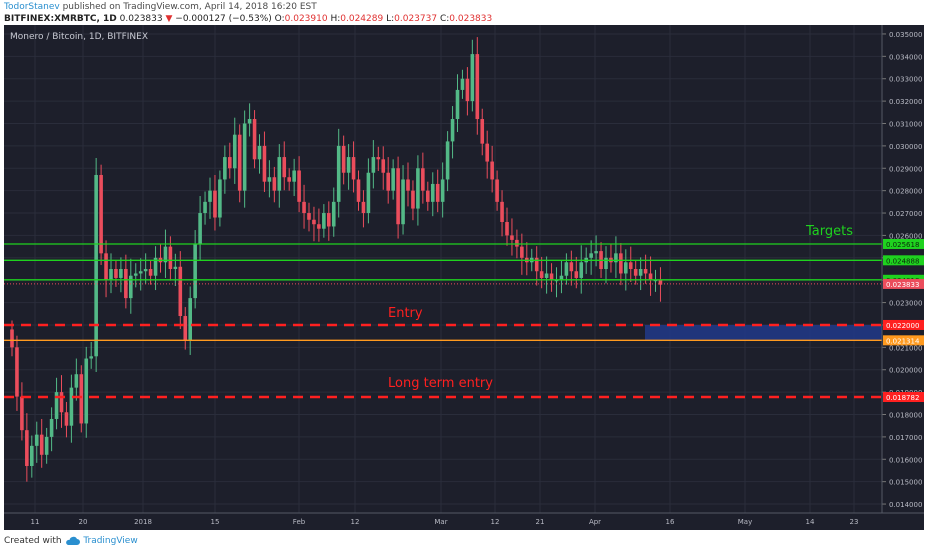 The height and width of the screenshot is (550, 932). What do you see at coordinates (362, 19) in the screenshot?
I see `high-value: 0.024289` at bounding box center [362, 19].